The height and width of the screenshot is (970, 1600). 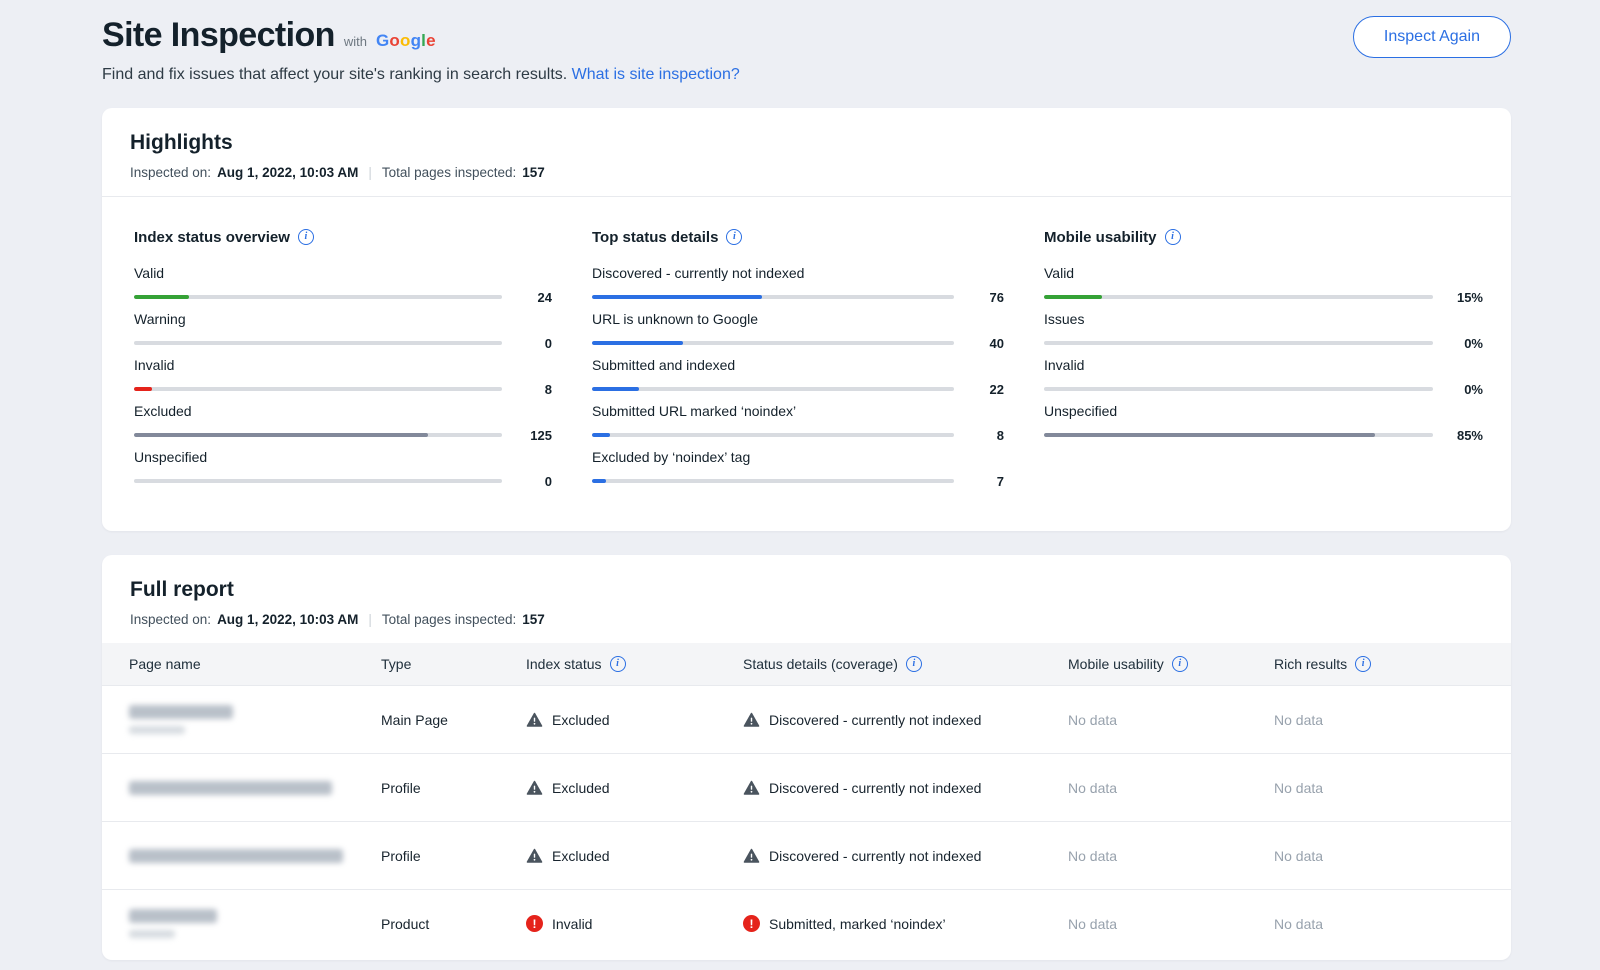 What do you see at coordinates (288, 619) in the screenshot?
I see `inspected-on-value: Aug 1, 2022, 10:03 AM` at bounding box center [288, 619].